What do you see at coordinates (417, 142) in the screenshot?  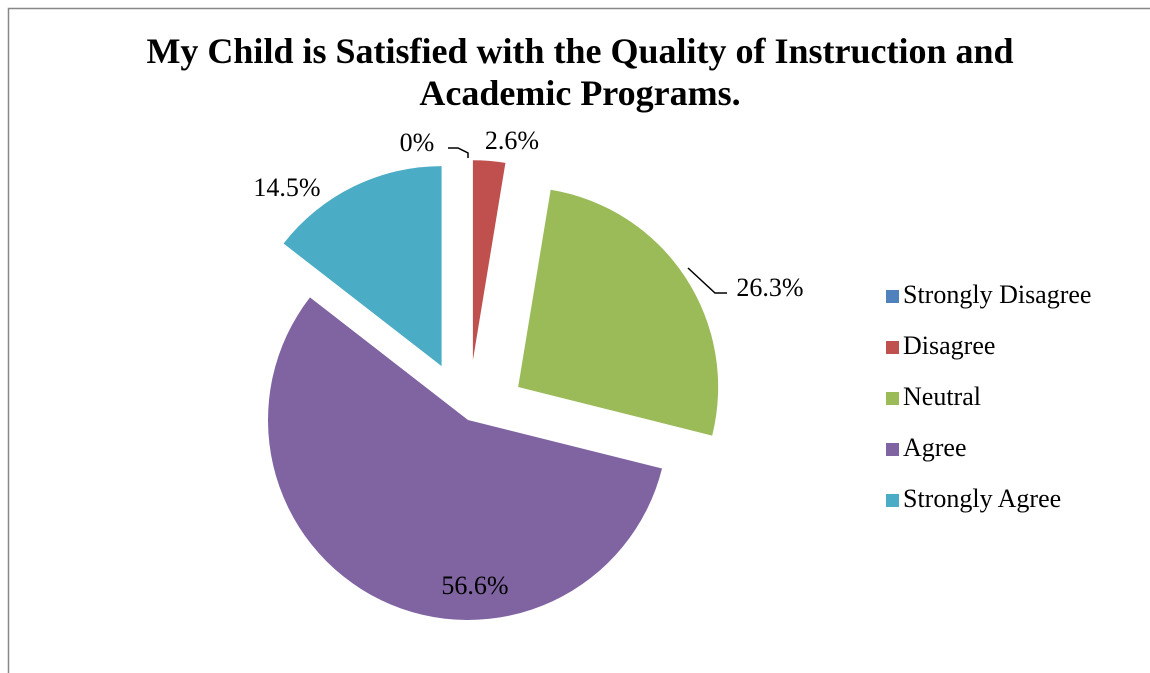 I see `data-label: 0%` at bounding box center [417, 142].